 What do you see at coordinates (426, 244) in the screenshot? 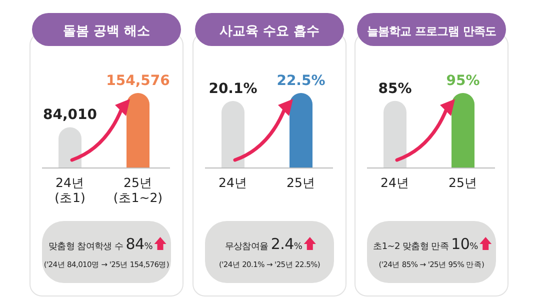
I see `text: 초1~2 맞춤형 만족 10%` at bounding box center [426, 244].